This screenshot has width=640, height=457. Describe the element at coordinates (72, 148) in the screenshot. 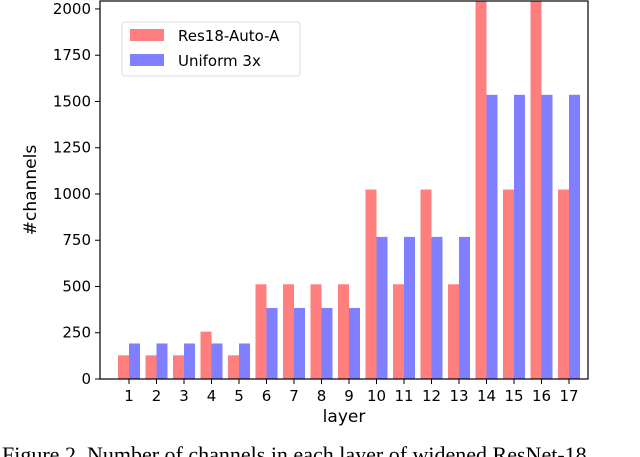

I see `y-tick-label: 1250` at that location.